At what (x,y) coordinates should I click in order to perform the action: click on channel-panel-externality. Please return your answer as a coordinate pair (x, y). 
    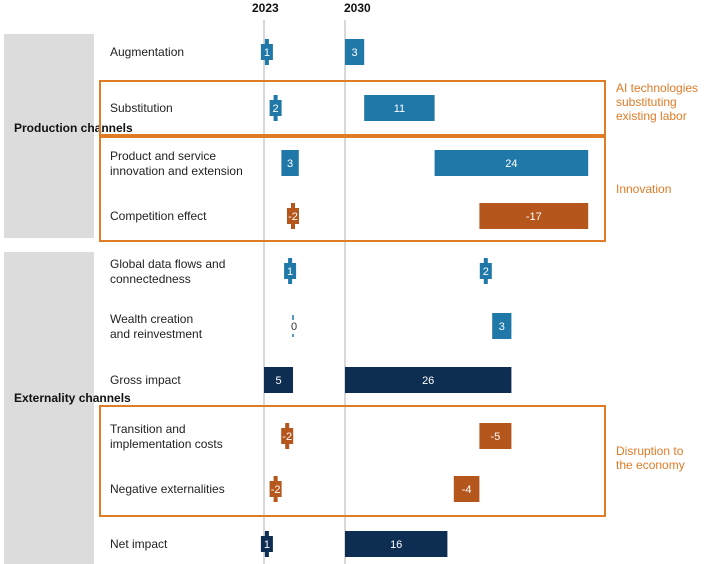
    Looking at the image, I should click on (49, 408).